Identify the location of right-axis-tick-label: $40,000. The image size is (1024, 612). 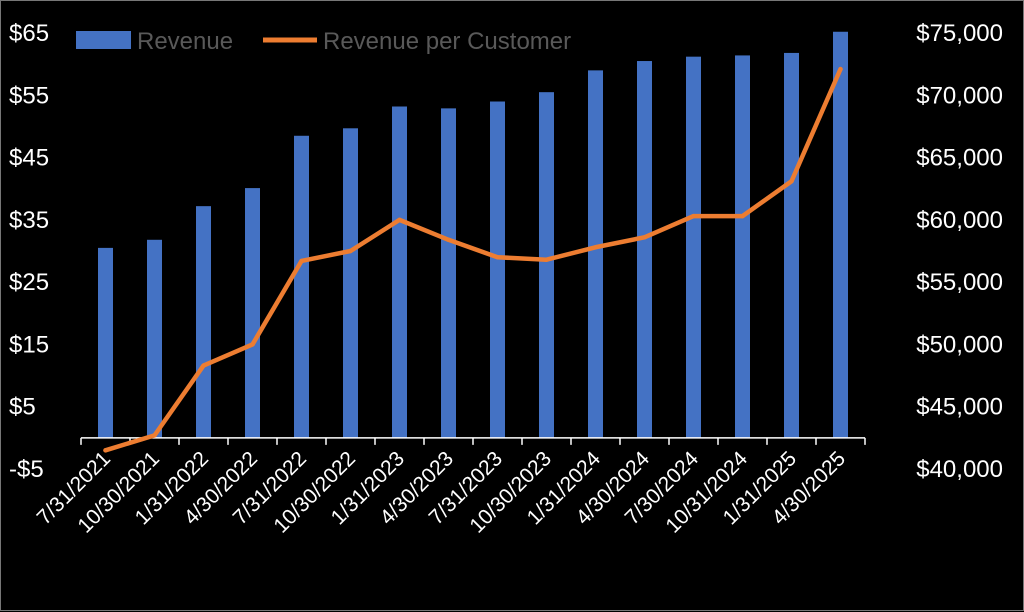
(959, 469).